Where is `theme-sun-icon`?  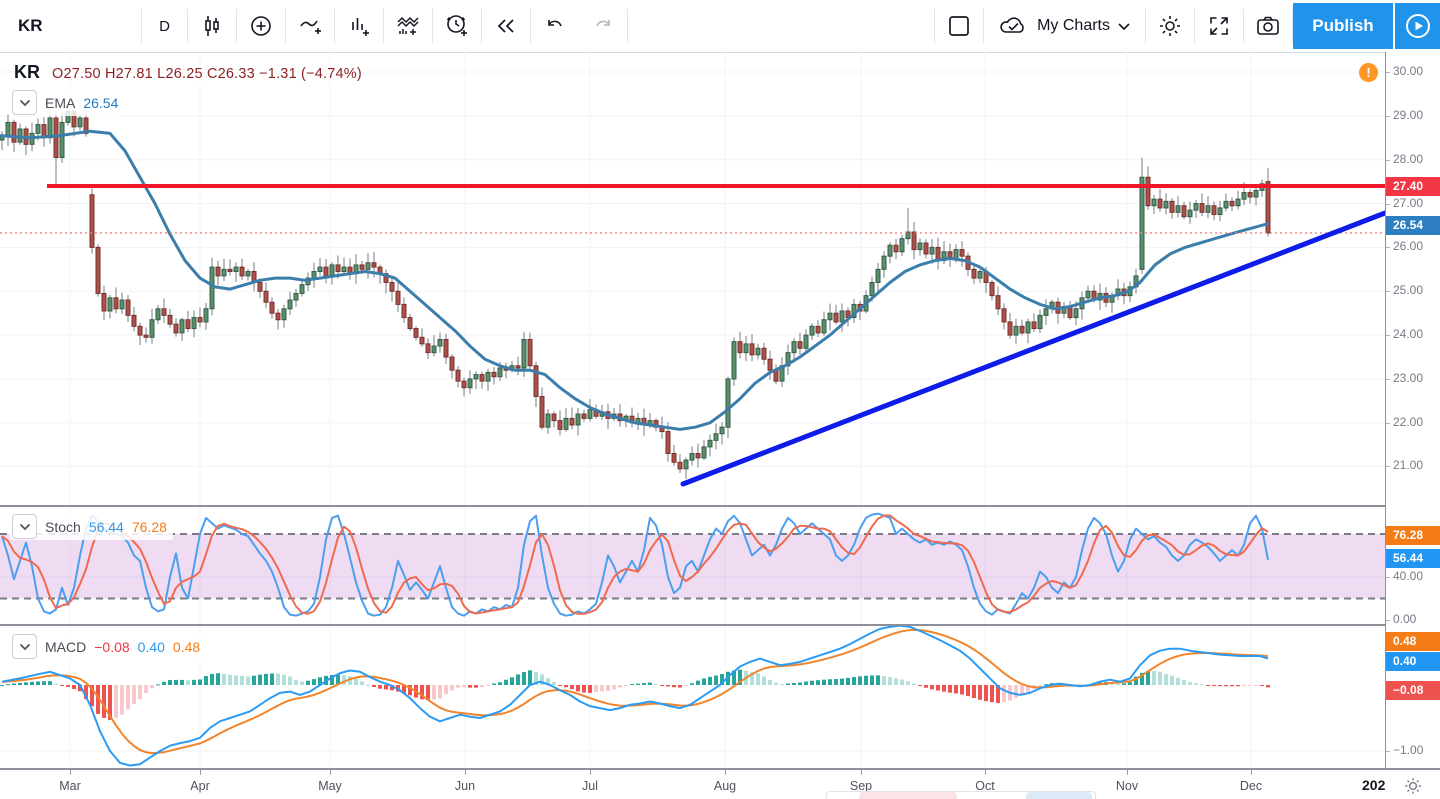 theme-sun-icon is located at coordinates (1413, 786).